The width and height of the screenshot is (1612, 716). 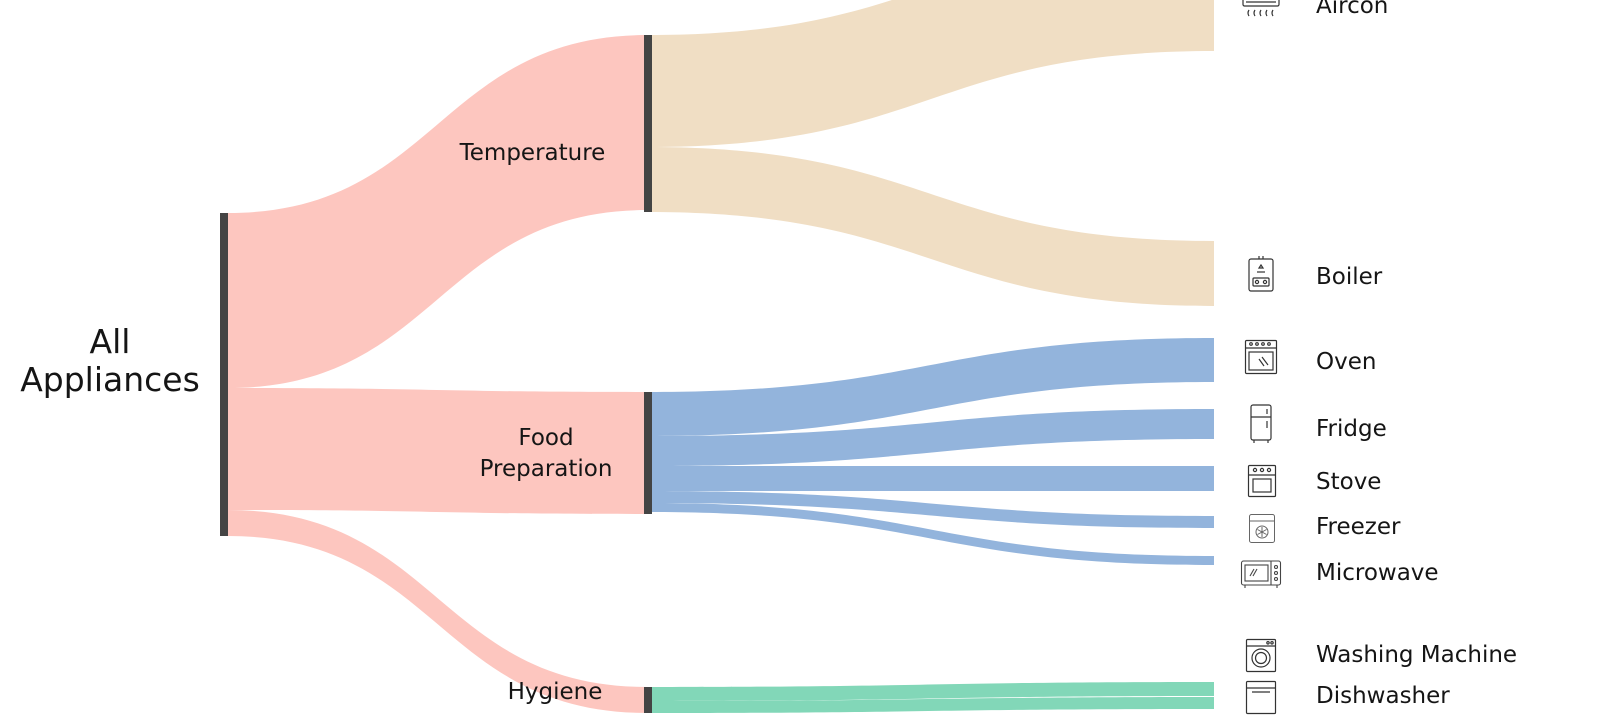 I want to click on flow-all-to-hygiene, so click(x=438, y=611).